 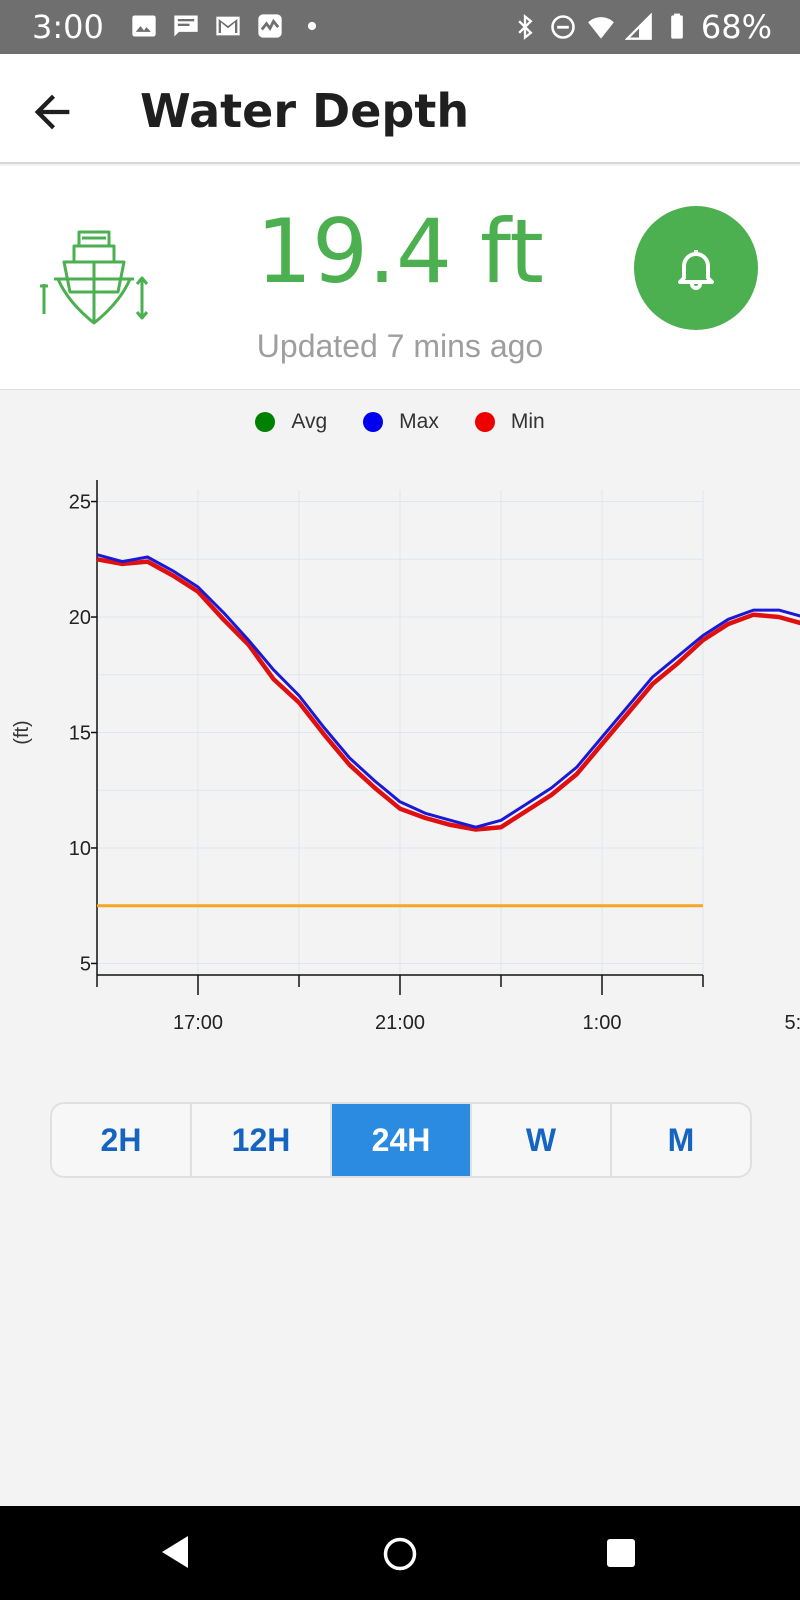 I want to click on nav-recents-icon, so click(x=621, y=1553).